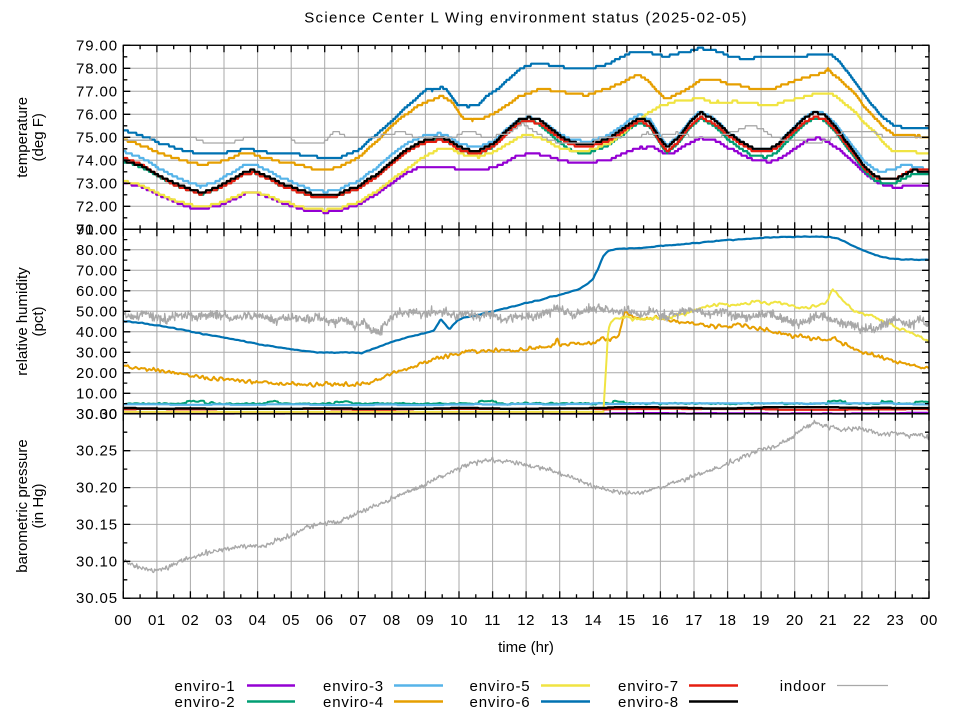  Describe the element at coordinates (560, 620) in the screenshot. I see `svg-text: 13` at that location.